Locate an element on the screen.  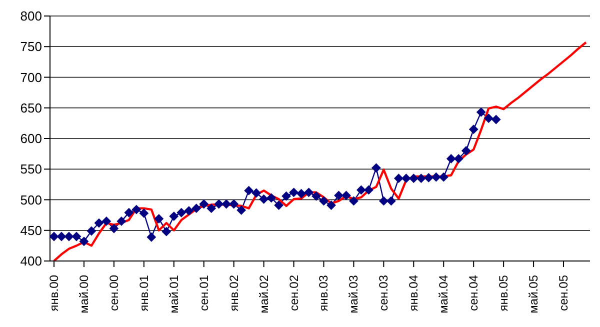
x-tick-label: май.03 is located at coordinates (353, 294).